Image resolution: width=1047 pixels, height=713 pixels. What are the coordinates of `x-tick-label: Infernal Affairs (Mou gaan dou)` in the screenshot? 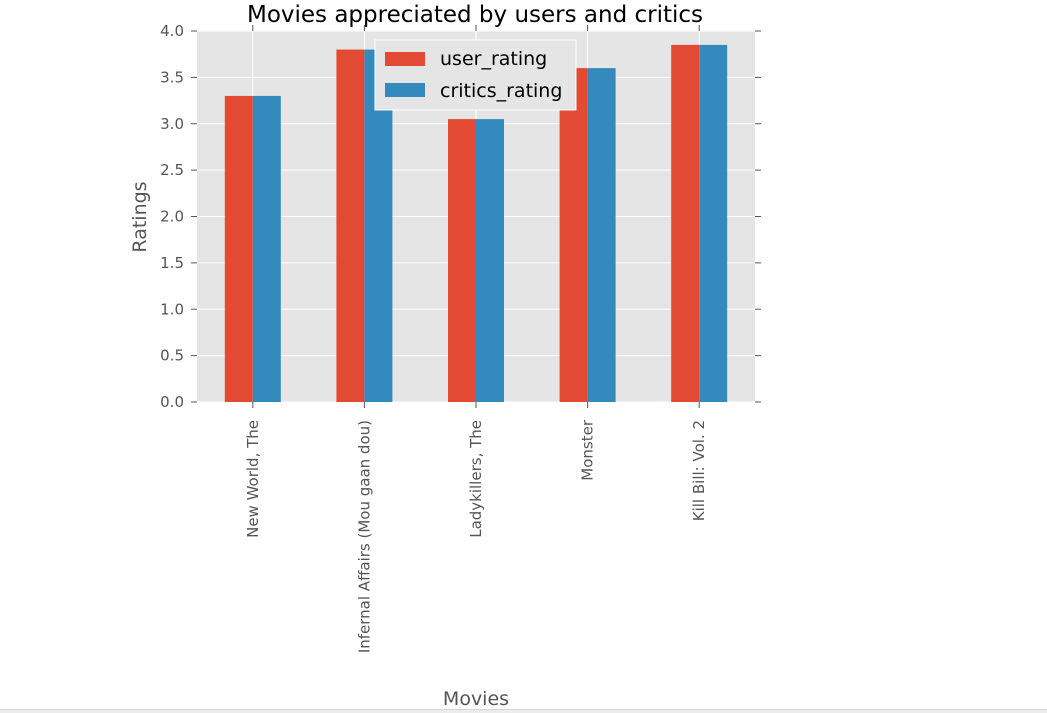 It's located at (364, 536).